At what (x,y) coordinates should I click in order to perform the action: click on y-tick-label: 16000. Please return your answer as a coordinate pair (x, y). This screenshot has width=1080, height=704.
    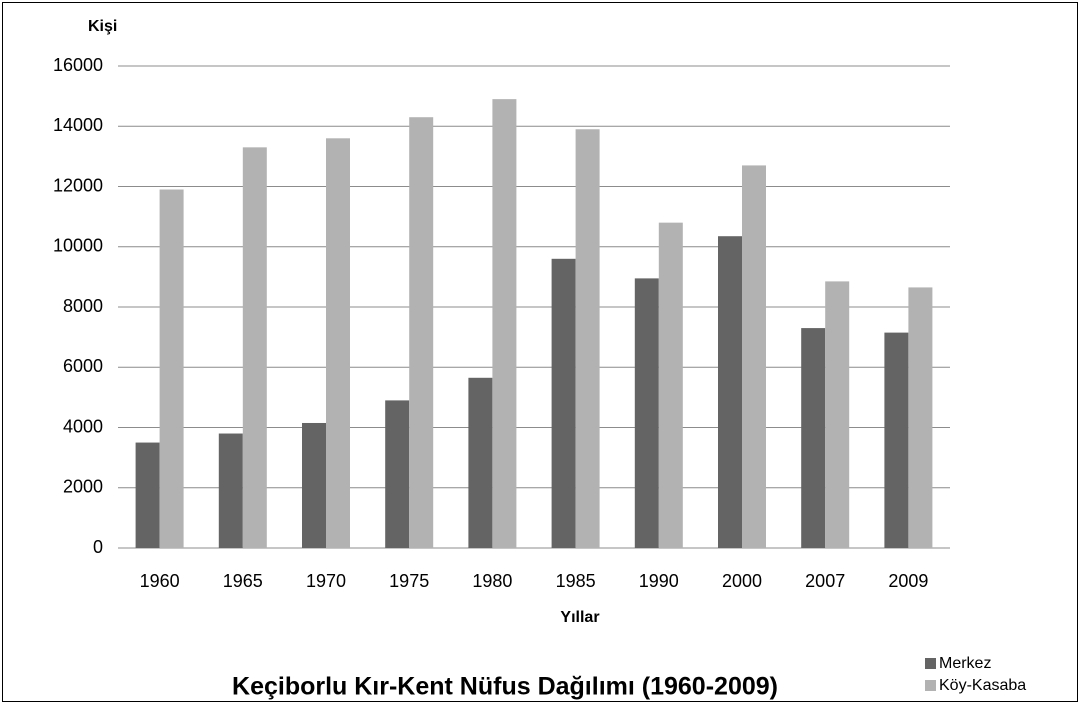
    Looking at the image, I should click on (78, 65).